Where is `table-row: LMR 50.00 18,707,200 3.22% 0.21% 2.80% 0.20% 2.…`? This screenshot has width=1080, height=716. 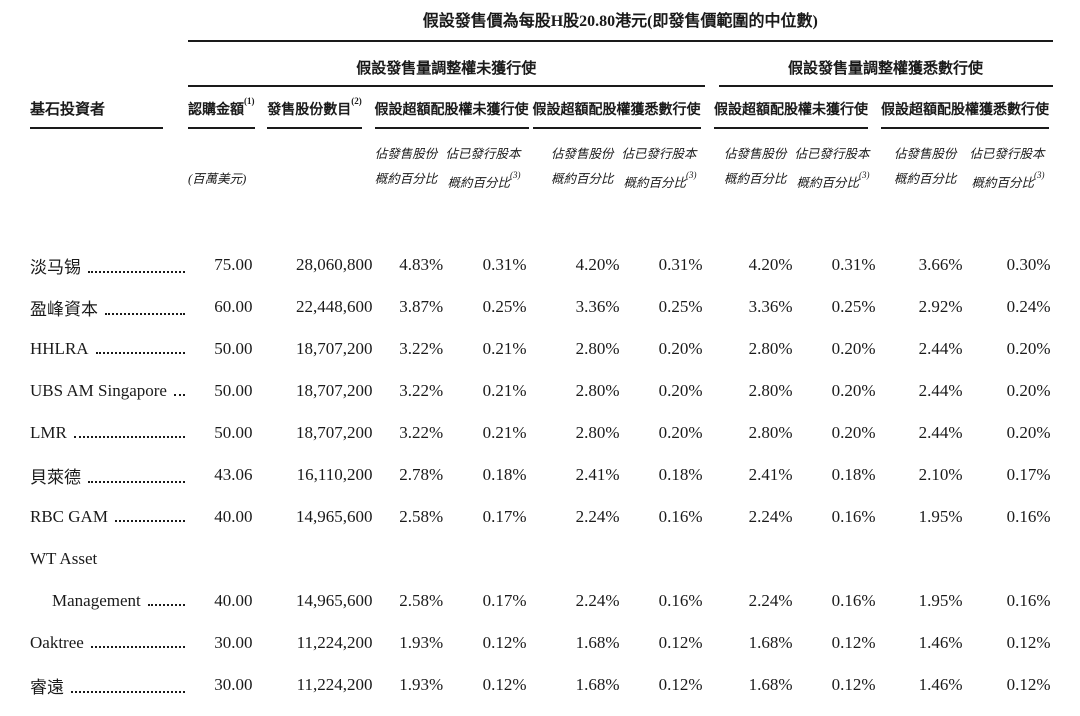
table-row: LMR 50.00 18,707,200 3.22% 0.21% 2.80% 0.20% 2.… is located at coordinates (541, 433).